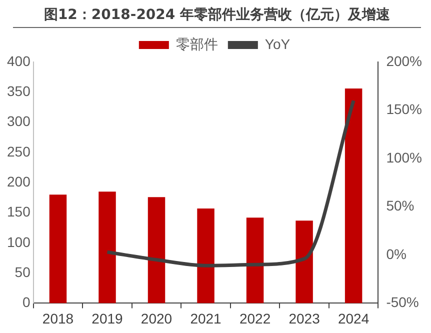 Image resolution: width=431 pixels, height=333 pixels. I want to click on y-tick-label: 250, so click(19, 151).